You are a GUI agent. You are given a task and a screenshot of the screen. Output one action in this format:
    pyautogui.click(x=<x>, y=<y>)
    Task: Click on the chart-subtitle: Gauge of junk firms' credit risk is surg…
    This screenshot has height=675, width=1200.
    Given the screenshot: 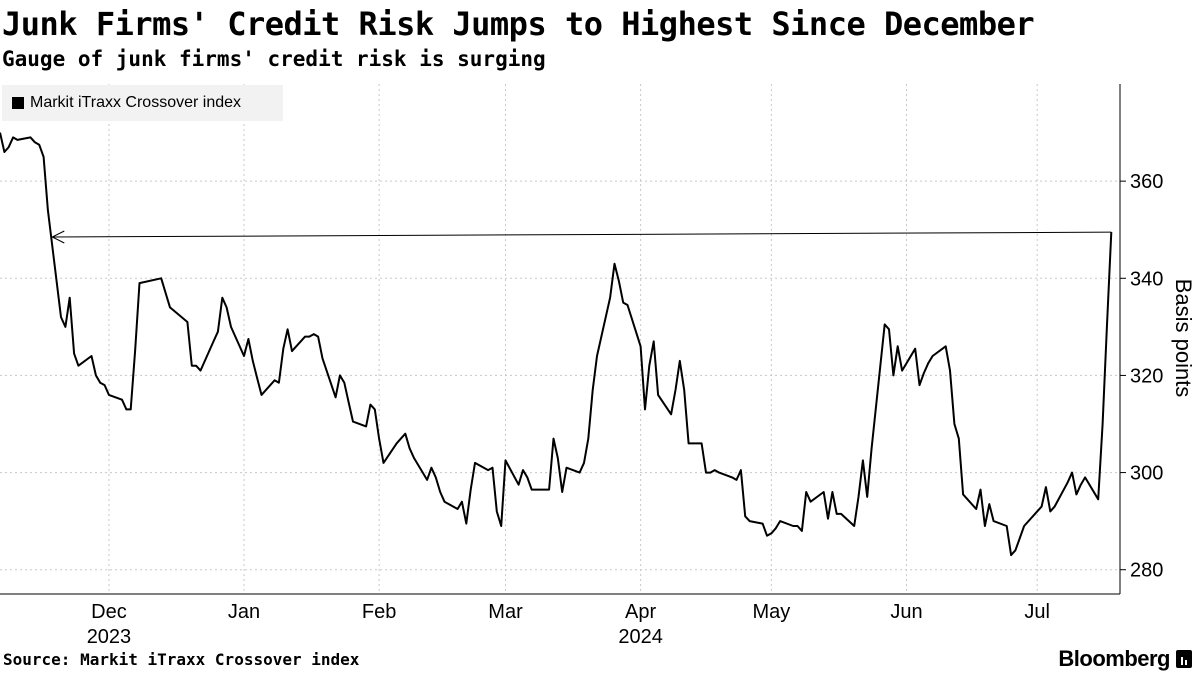 What is the action you would take?
    pyautogui.click(x=274, y=59)
    